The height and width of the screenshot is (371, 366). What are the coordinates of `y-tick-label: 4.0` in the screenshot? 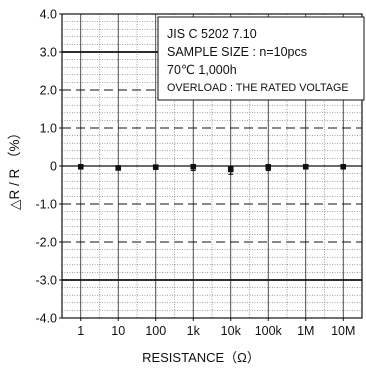 It's located at (48, 15).